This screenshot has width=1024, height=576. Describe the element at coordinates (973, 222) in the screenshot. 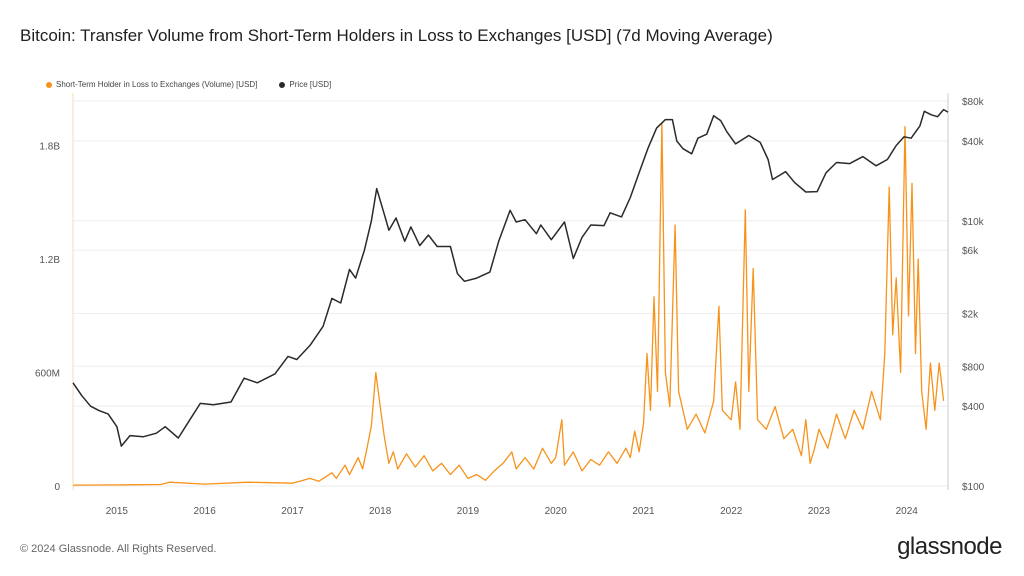

I see `right-tick-label: $10k` at that location.